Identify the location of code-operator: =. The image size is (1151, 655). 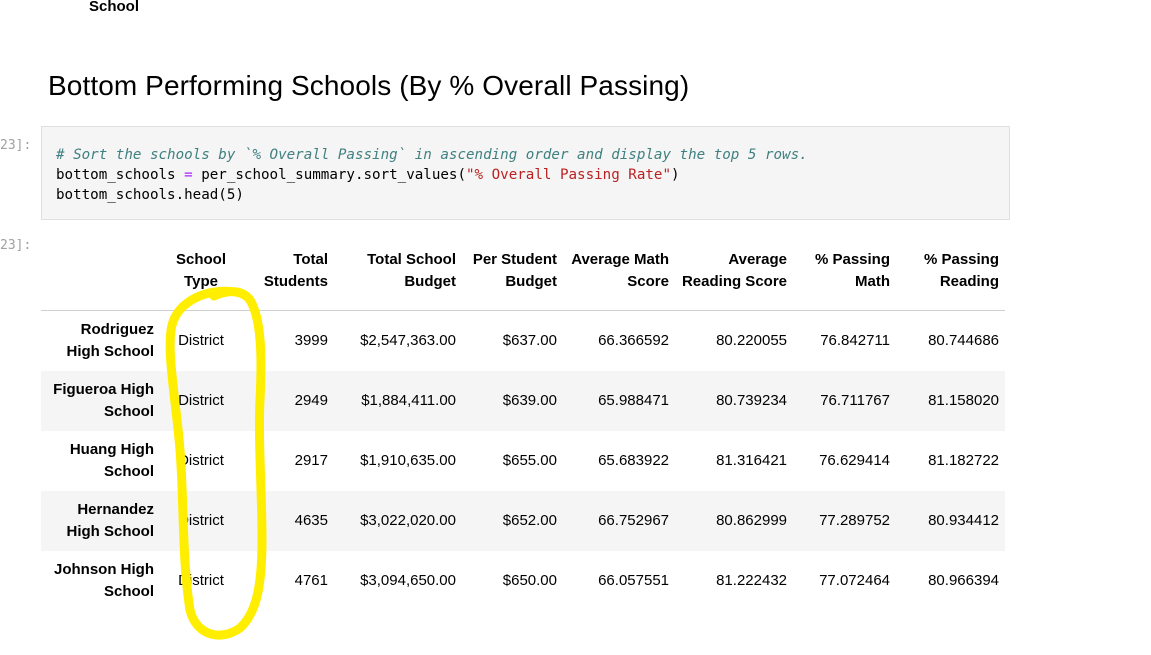
(188, 175).